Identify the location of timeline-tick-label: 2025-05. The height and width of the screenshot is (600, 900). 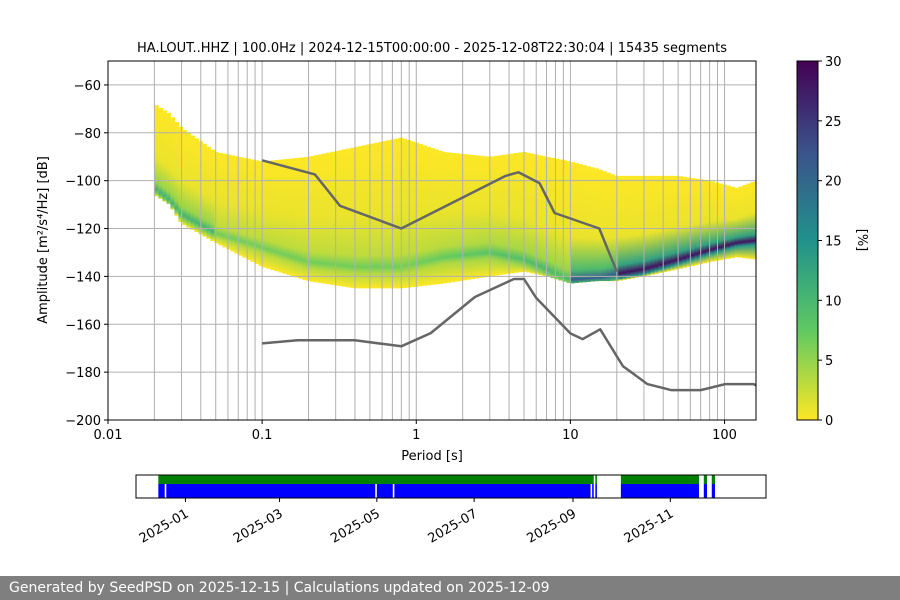
(355, 526).